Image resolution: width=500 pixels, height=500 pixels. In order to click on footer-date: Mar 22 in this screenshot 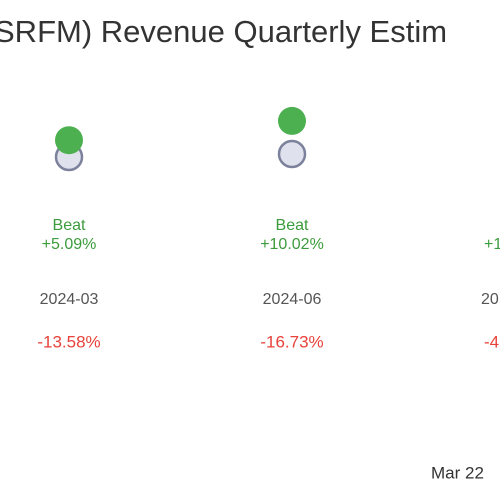, I will do `click(457, 472)`.